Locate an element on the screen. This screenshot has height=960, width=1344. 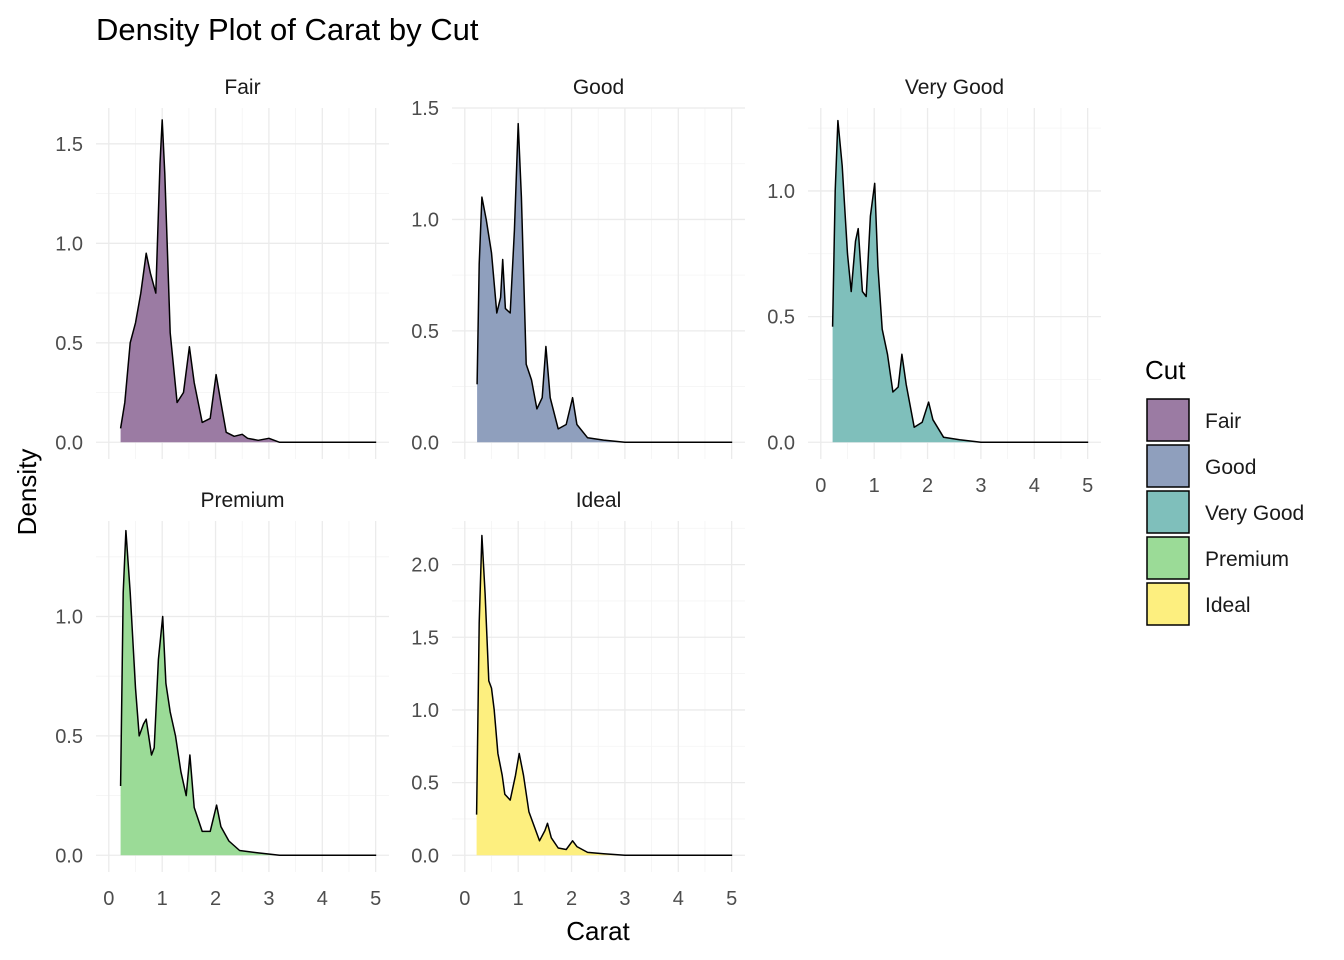
facet-label-ideal: Ideal is located at coordinates (599, 500).